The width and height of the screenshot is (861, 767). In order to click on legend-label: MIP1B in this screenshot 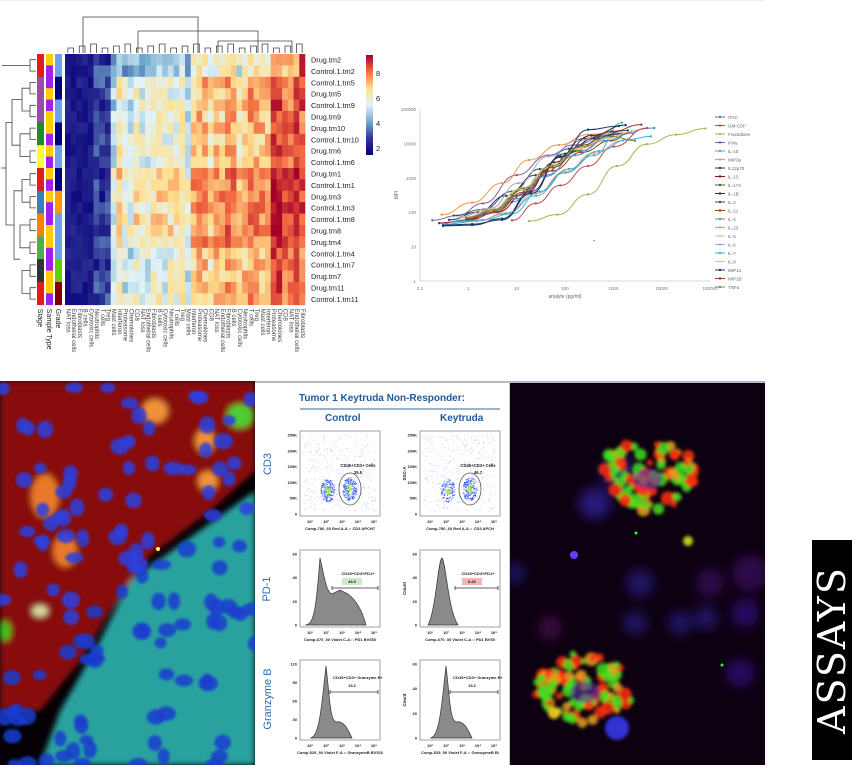, I will do `click(735, 278)`.